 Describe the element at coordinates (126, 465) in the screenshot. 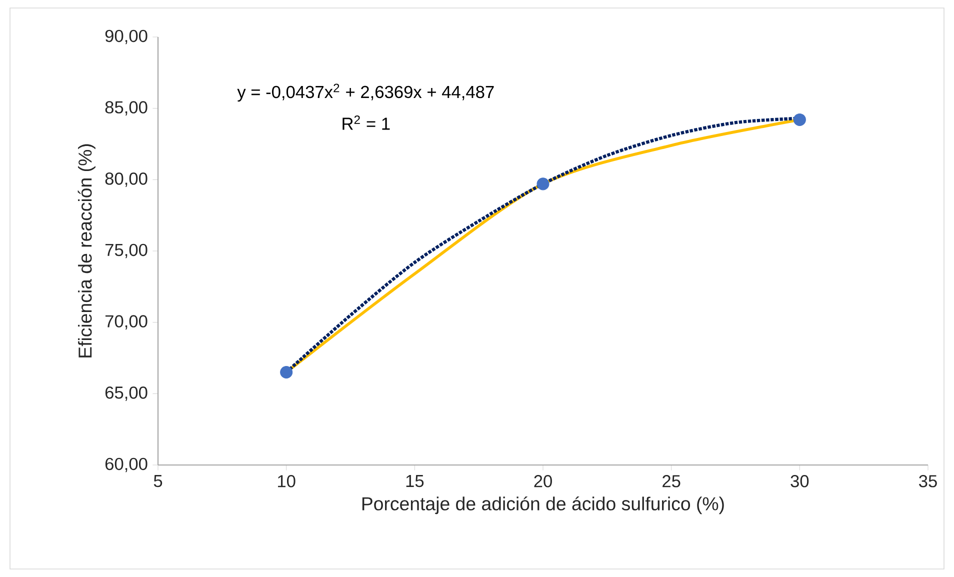

I see `y-tick-label: 60,00` at that location.